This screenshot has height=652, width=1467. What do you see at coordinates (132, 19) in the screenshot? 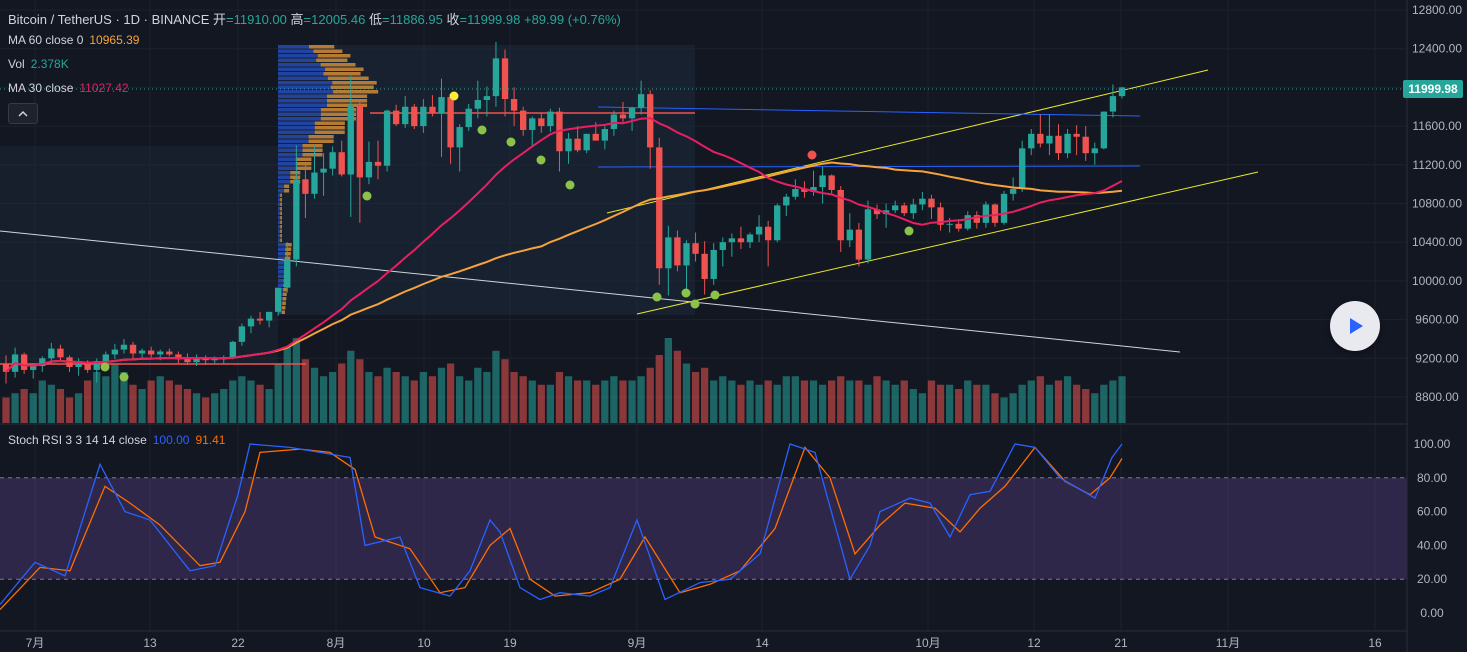
I see `interval-label: 1D` at bounding box center [132, 19].